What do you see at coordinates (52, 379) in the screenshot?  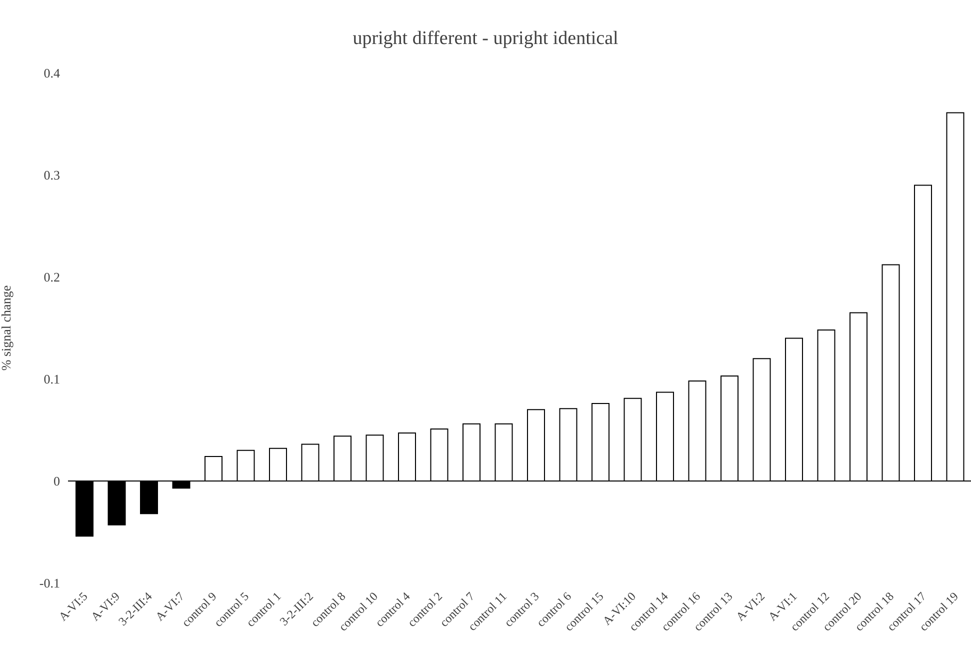 I see `y-tick-label: 0.1` at bounding box center [52, 379].